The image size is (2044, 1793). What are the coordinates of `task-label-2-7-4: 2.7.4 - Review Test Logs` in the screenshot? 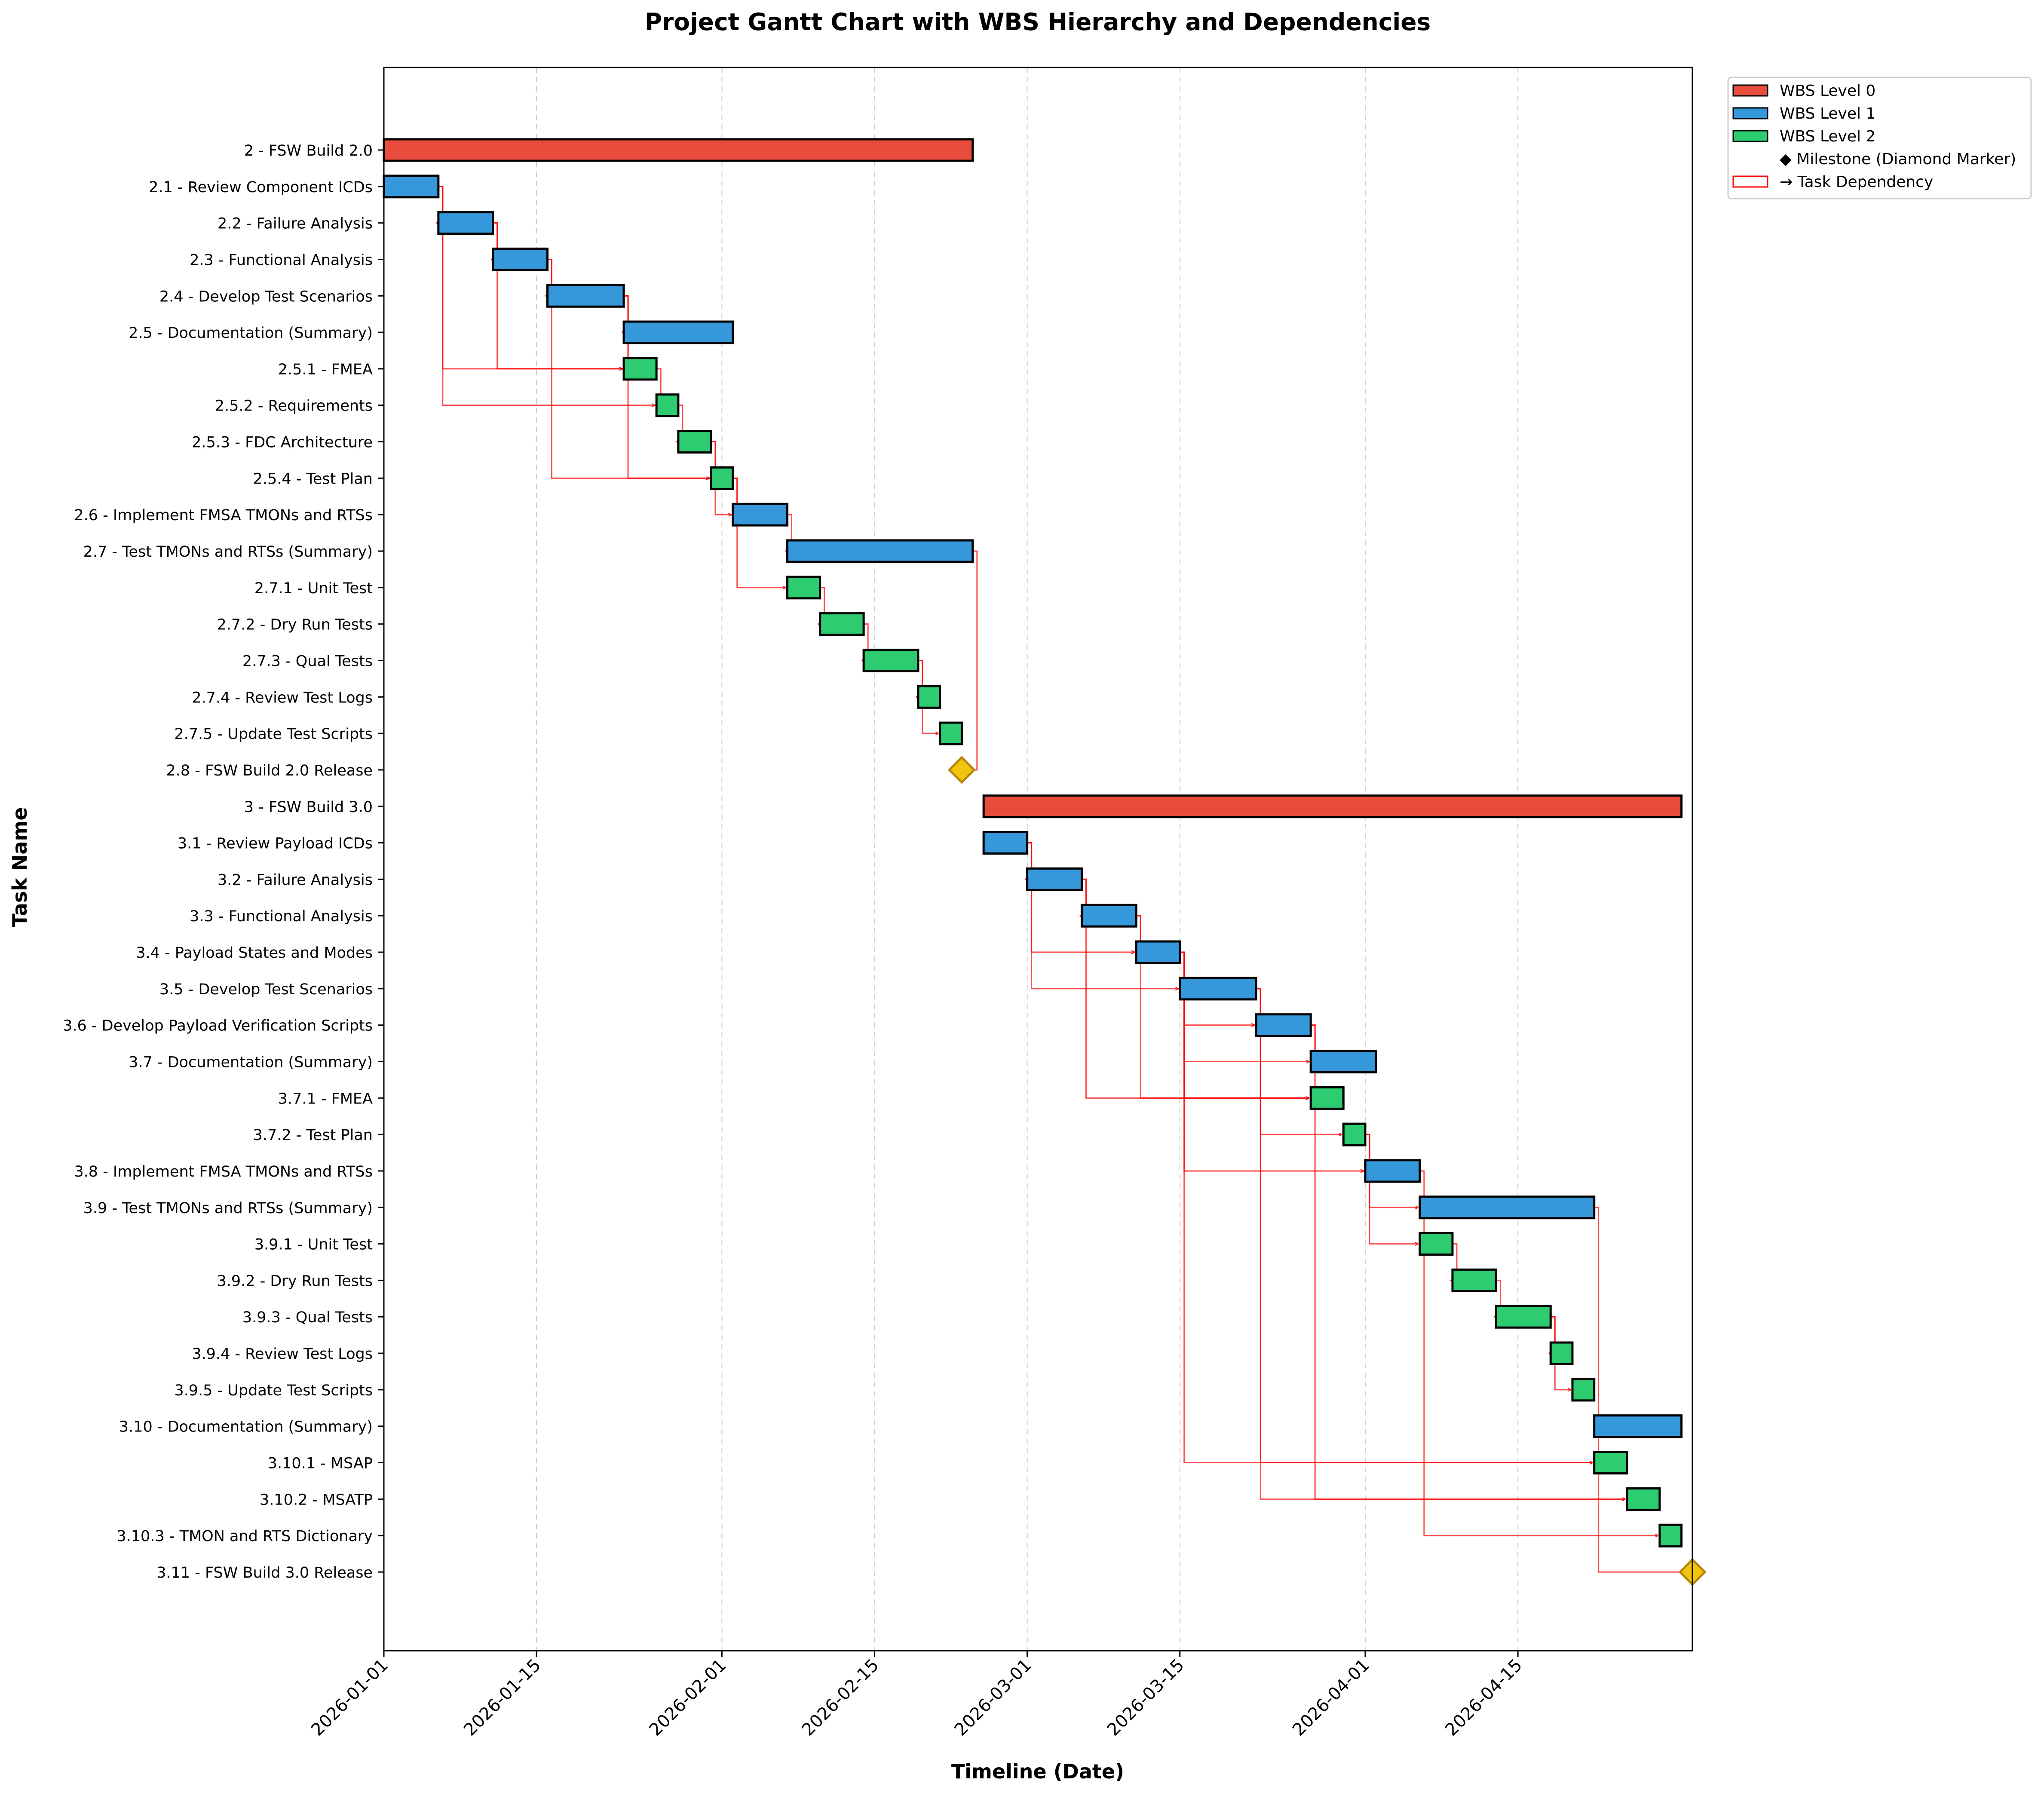 It's located at (282, 697).